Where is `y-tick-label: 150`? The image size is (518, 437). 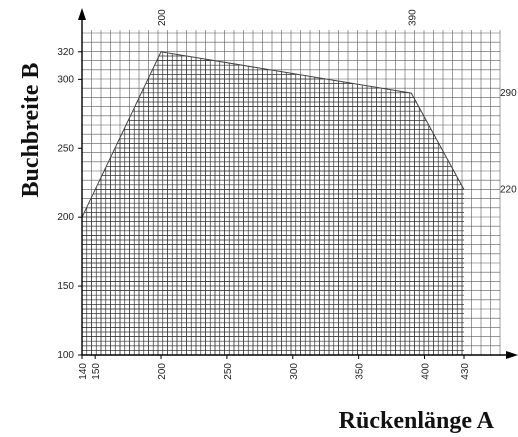
y-tick-label: 150 is located at coordinates (65, 286).